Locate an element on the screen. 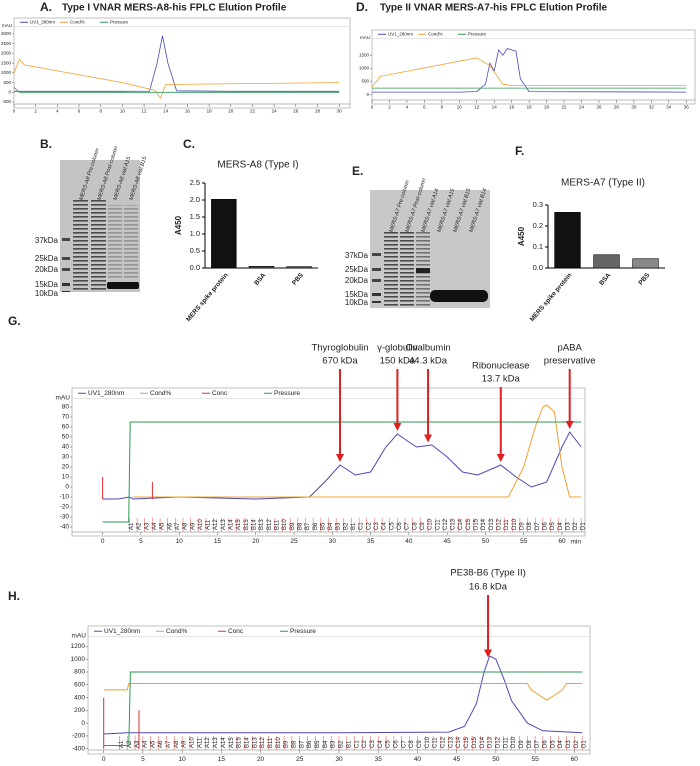 The image size is (700, 766). y-tick-label: 70 is located at coordinates (66, 417).